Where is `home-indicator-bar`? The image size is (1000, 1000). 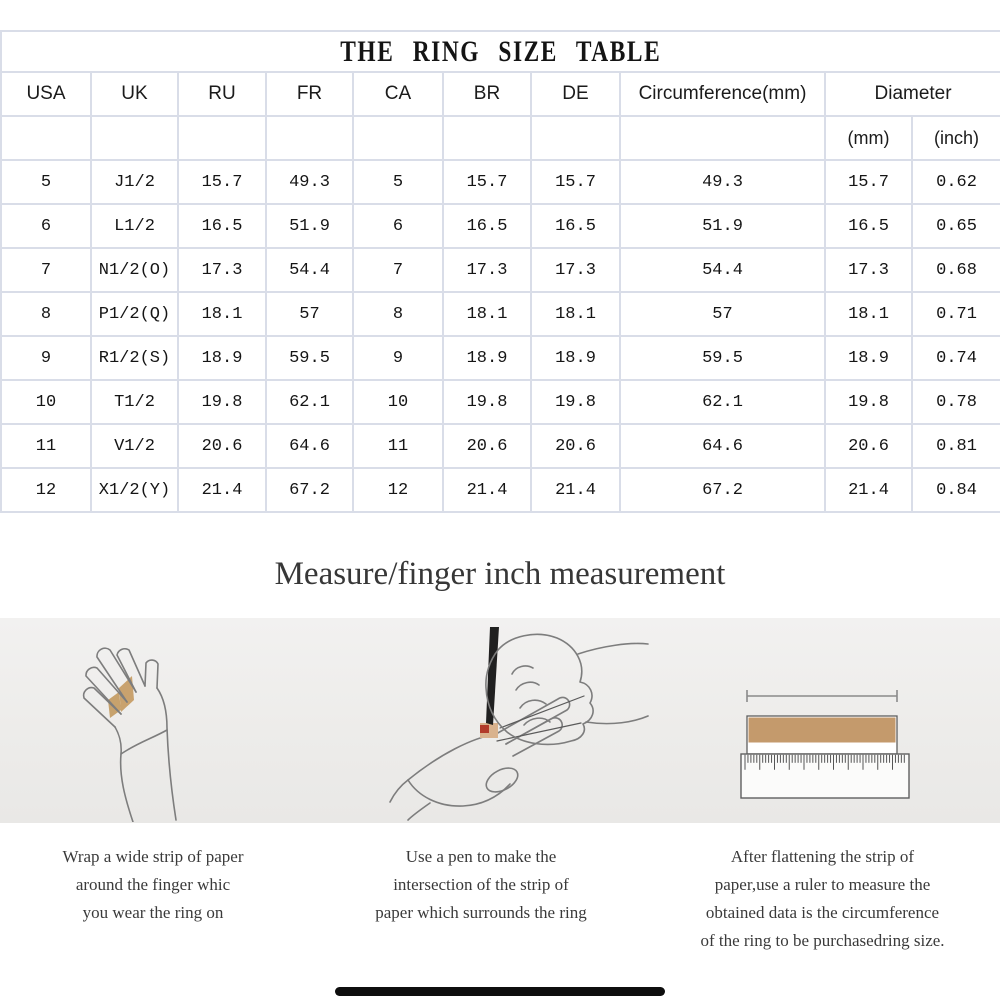
home-indicator-bar is located at coordinates (500, 991).